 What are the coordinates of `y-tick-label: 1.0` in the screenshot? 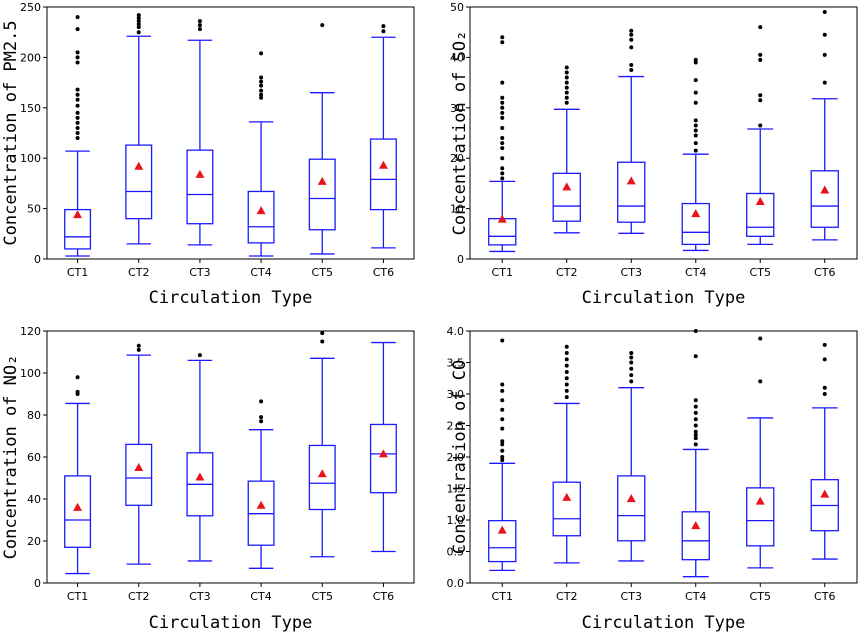 It's located at (456, 520).